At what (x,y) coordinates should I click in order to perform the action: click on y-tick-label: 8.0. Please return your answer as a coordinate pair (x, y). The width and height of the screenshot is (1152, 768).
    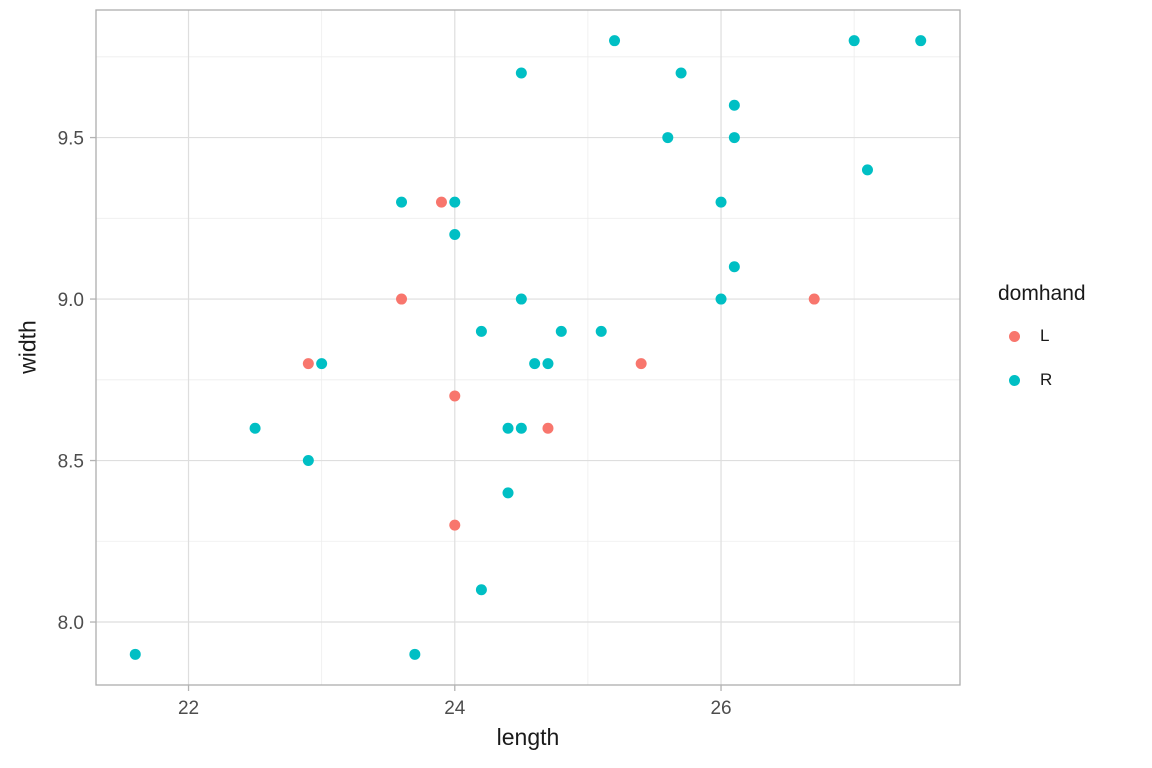
    Looking at the image, I should click on (71, 623).